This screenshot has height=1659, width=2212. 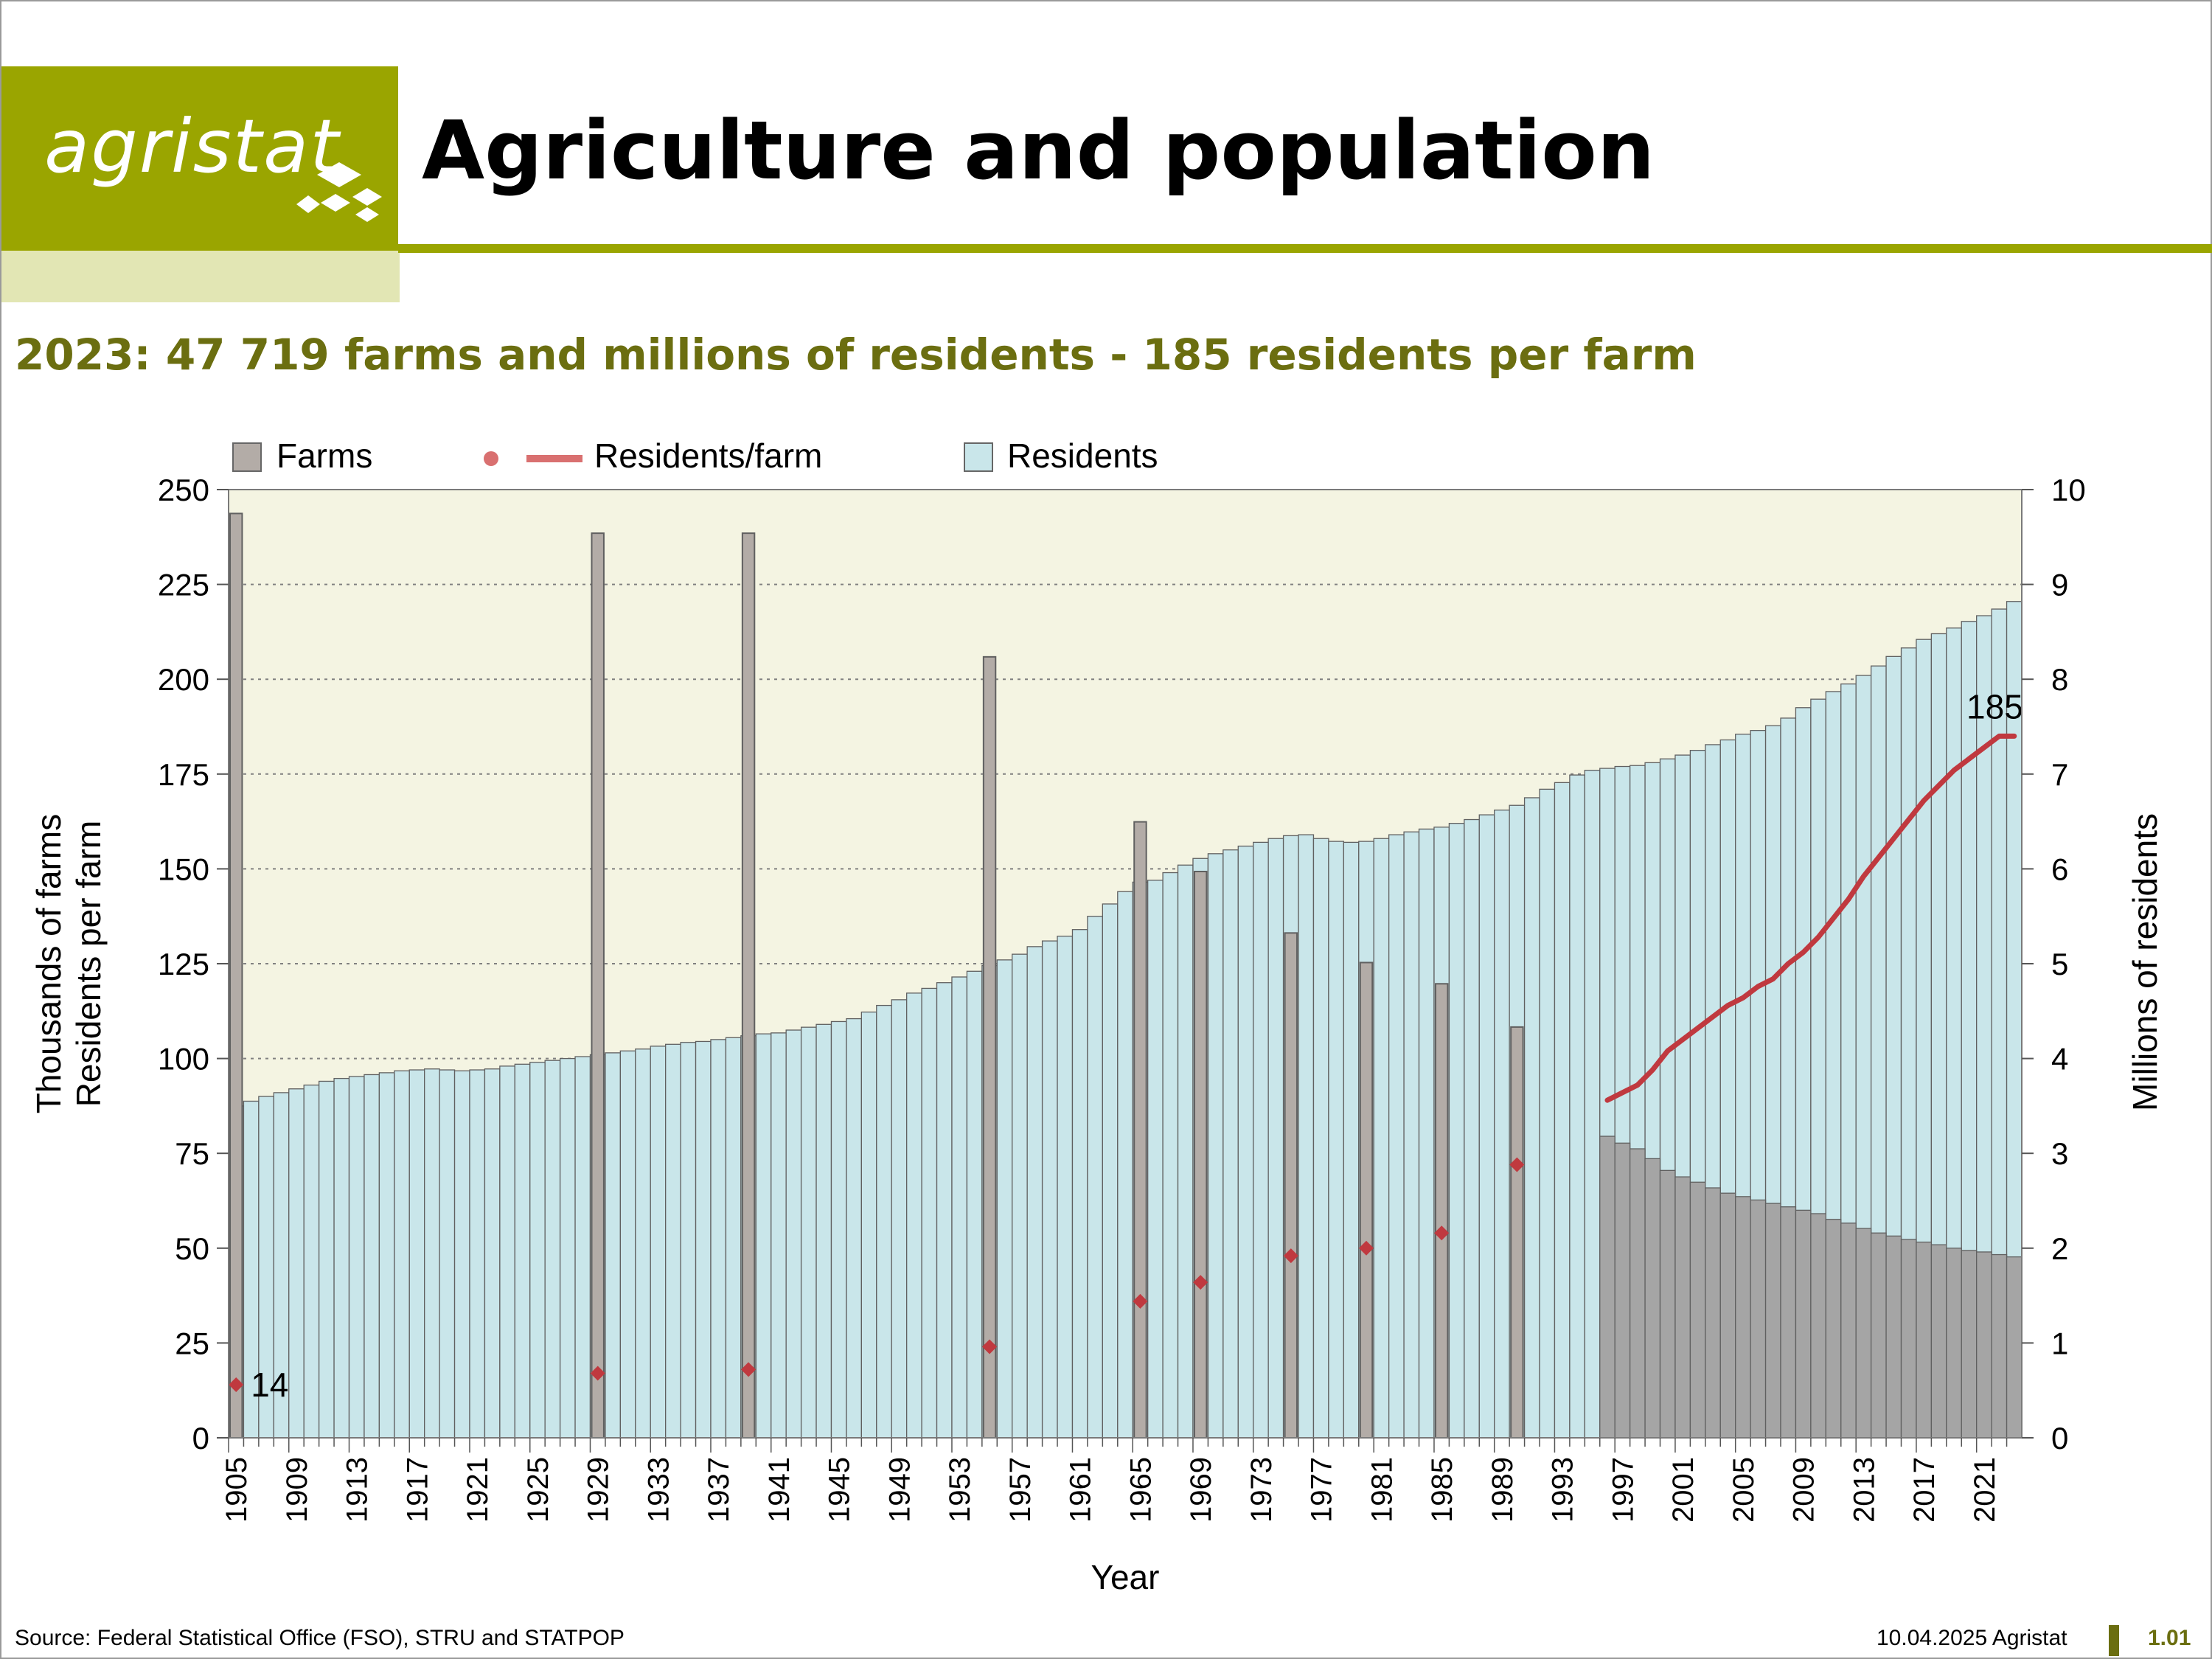 I want to click on x-tick-label: 1941, so click(x=779, y=1490).